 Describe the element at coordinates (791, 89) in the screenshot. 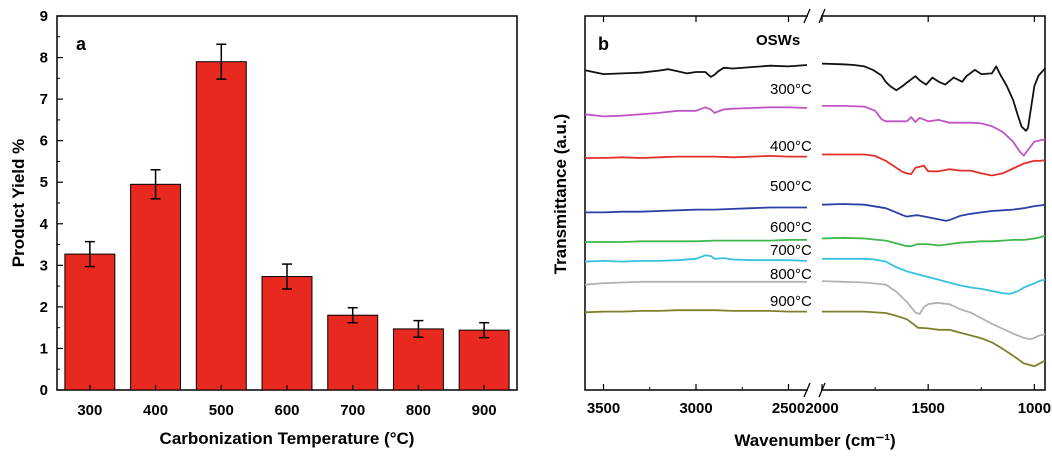

I see `spectrum-label: 300°C` at that location.